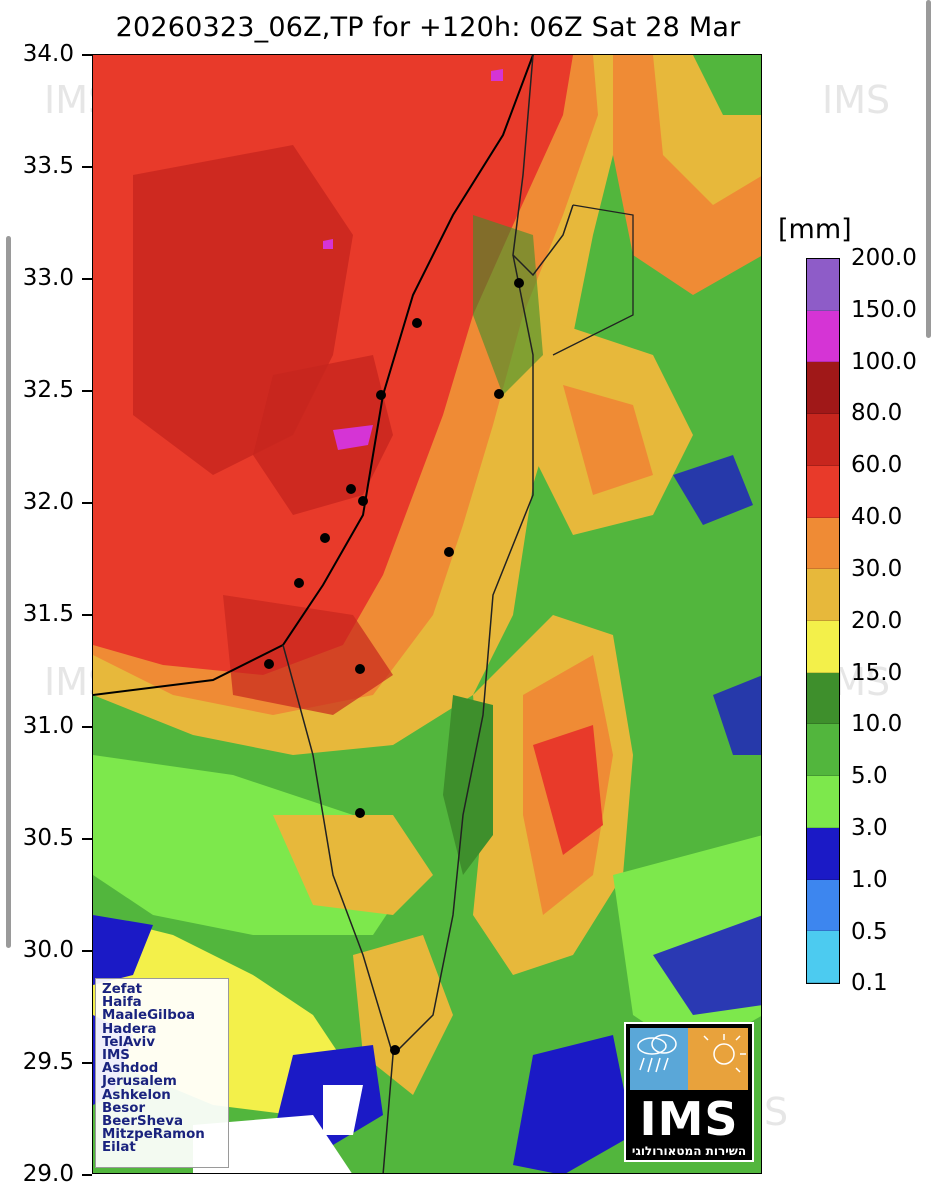 The image size is (938, 1200). I want to click on colorbar-label: 60.0, so click(877, 465).